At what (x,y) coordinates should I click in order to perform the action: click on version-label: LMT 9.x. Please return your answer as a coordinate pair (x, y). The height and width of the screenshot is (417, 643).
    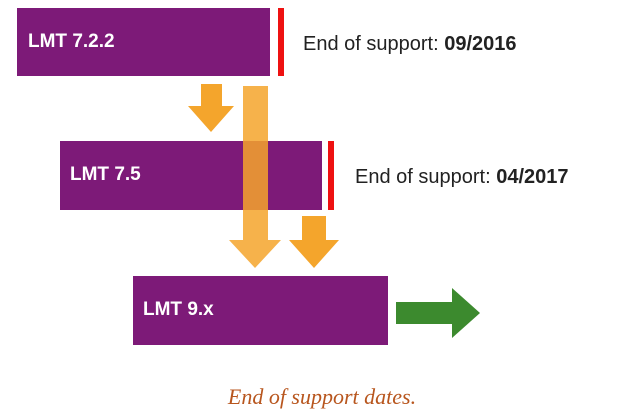
    Looking at the image, I should click on (178, 309).